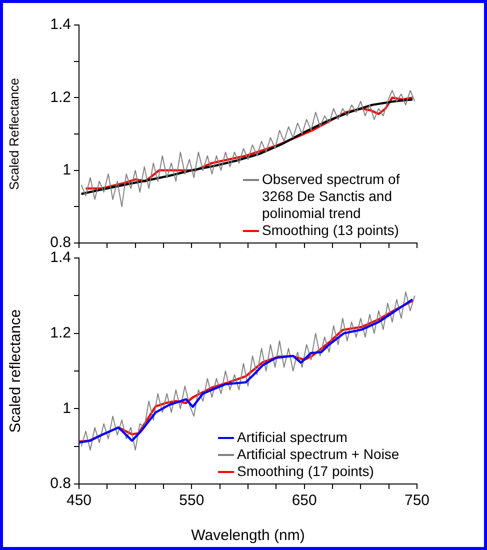 The height and width of the screenshot is (550, 487). What do you see at coordinates (304, 501) in the screenshot?
I see `x-tick-label: 650` at bounding box center [304, 501].